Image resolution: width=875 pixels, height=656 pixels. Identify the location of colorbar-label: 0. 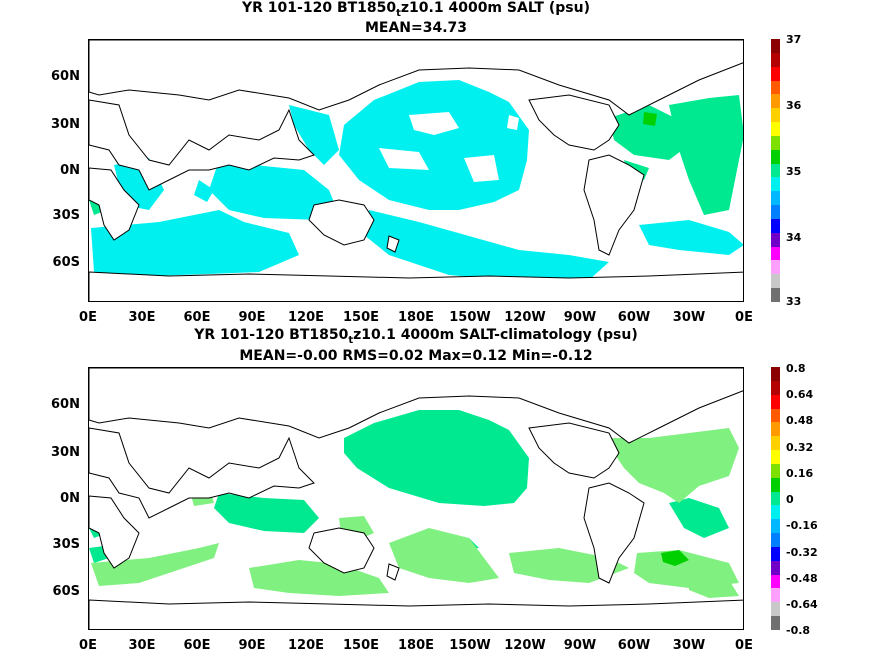
(790, 499).